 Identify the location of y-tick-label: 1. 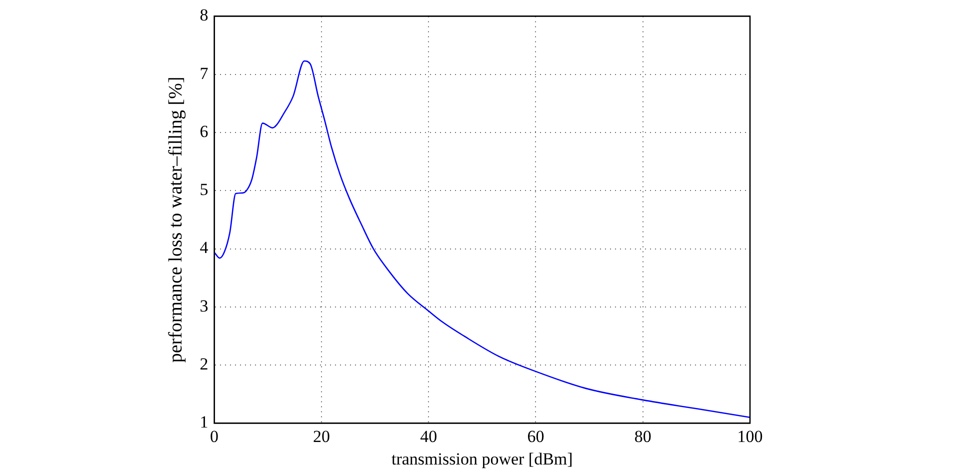
(204, 422).